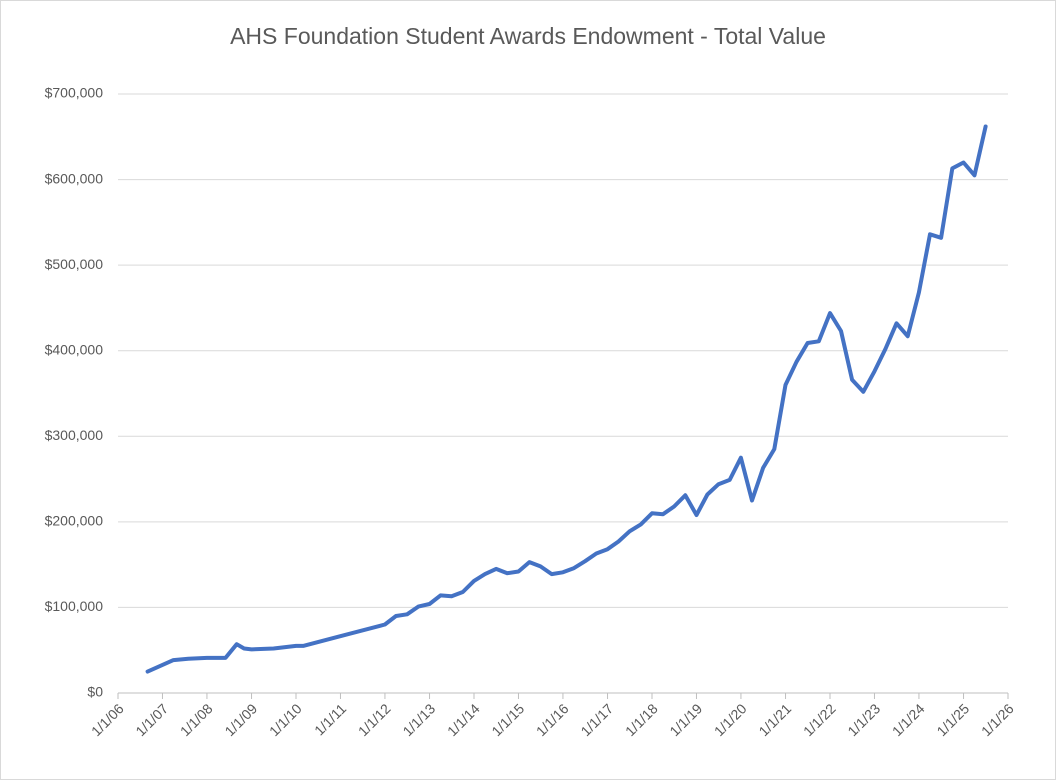 This screenshot has width=1056, height=780. I want to click on y-tick-label: $0, so click(95, 692).